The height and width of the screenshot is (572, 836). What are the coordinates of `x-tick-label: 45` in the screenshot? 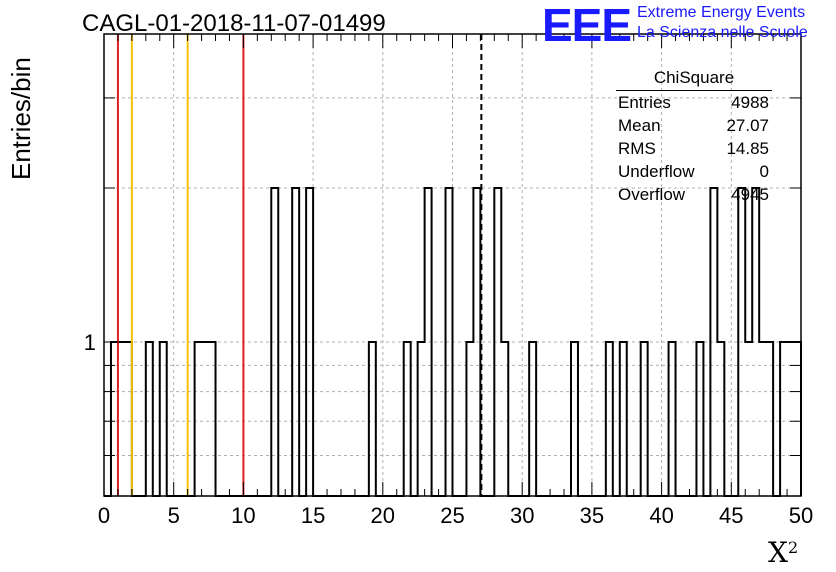 It's located at (731, 515).